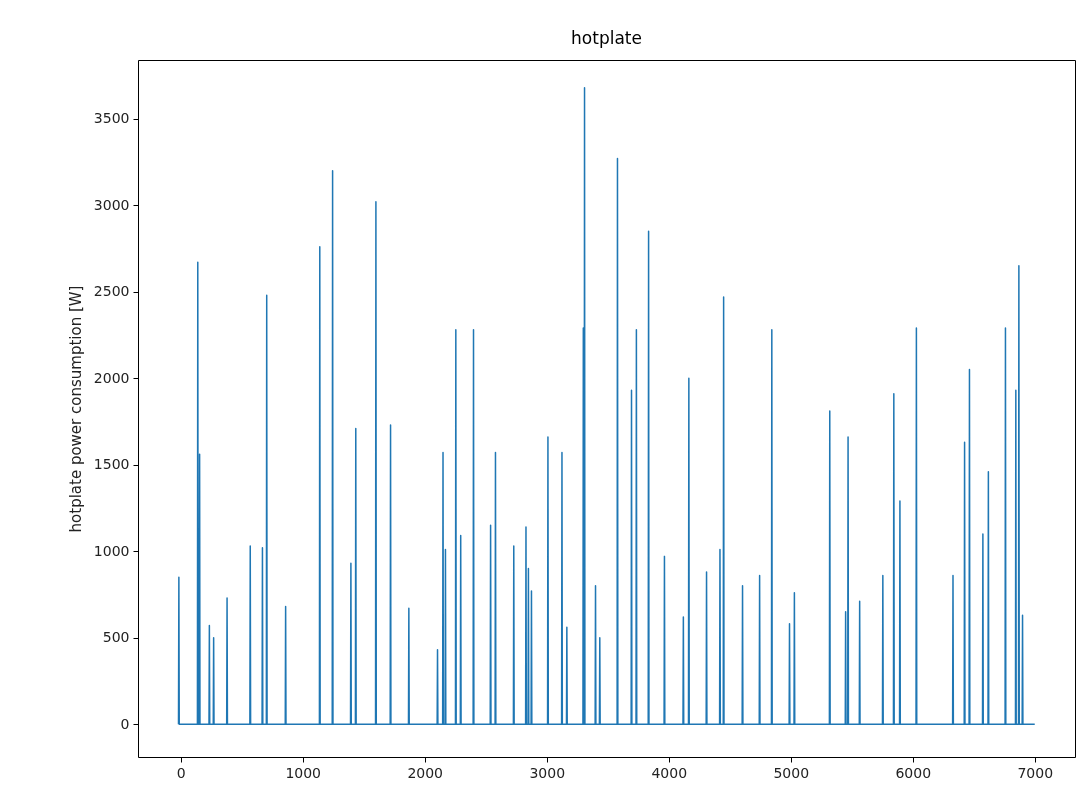 This screenshot has width=1076, height=803. I want to click on y-tick-label: 0, so click(125, 723).